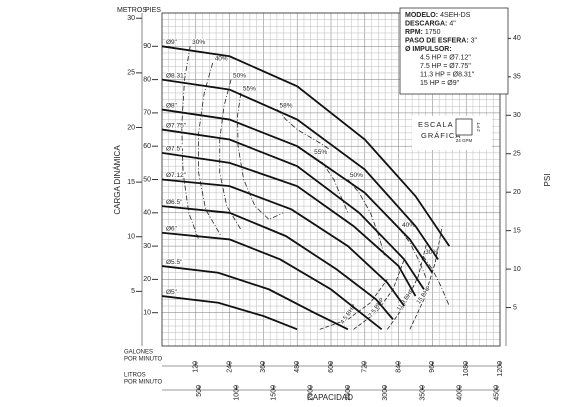  I want to click on y-tick-label: 20, so click(147, 279).